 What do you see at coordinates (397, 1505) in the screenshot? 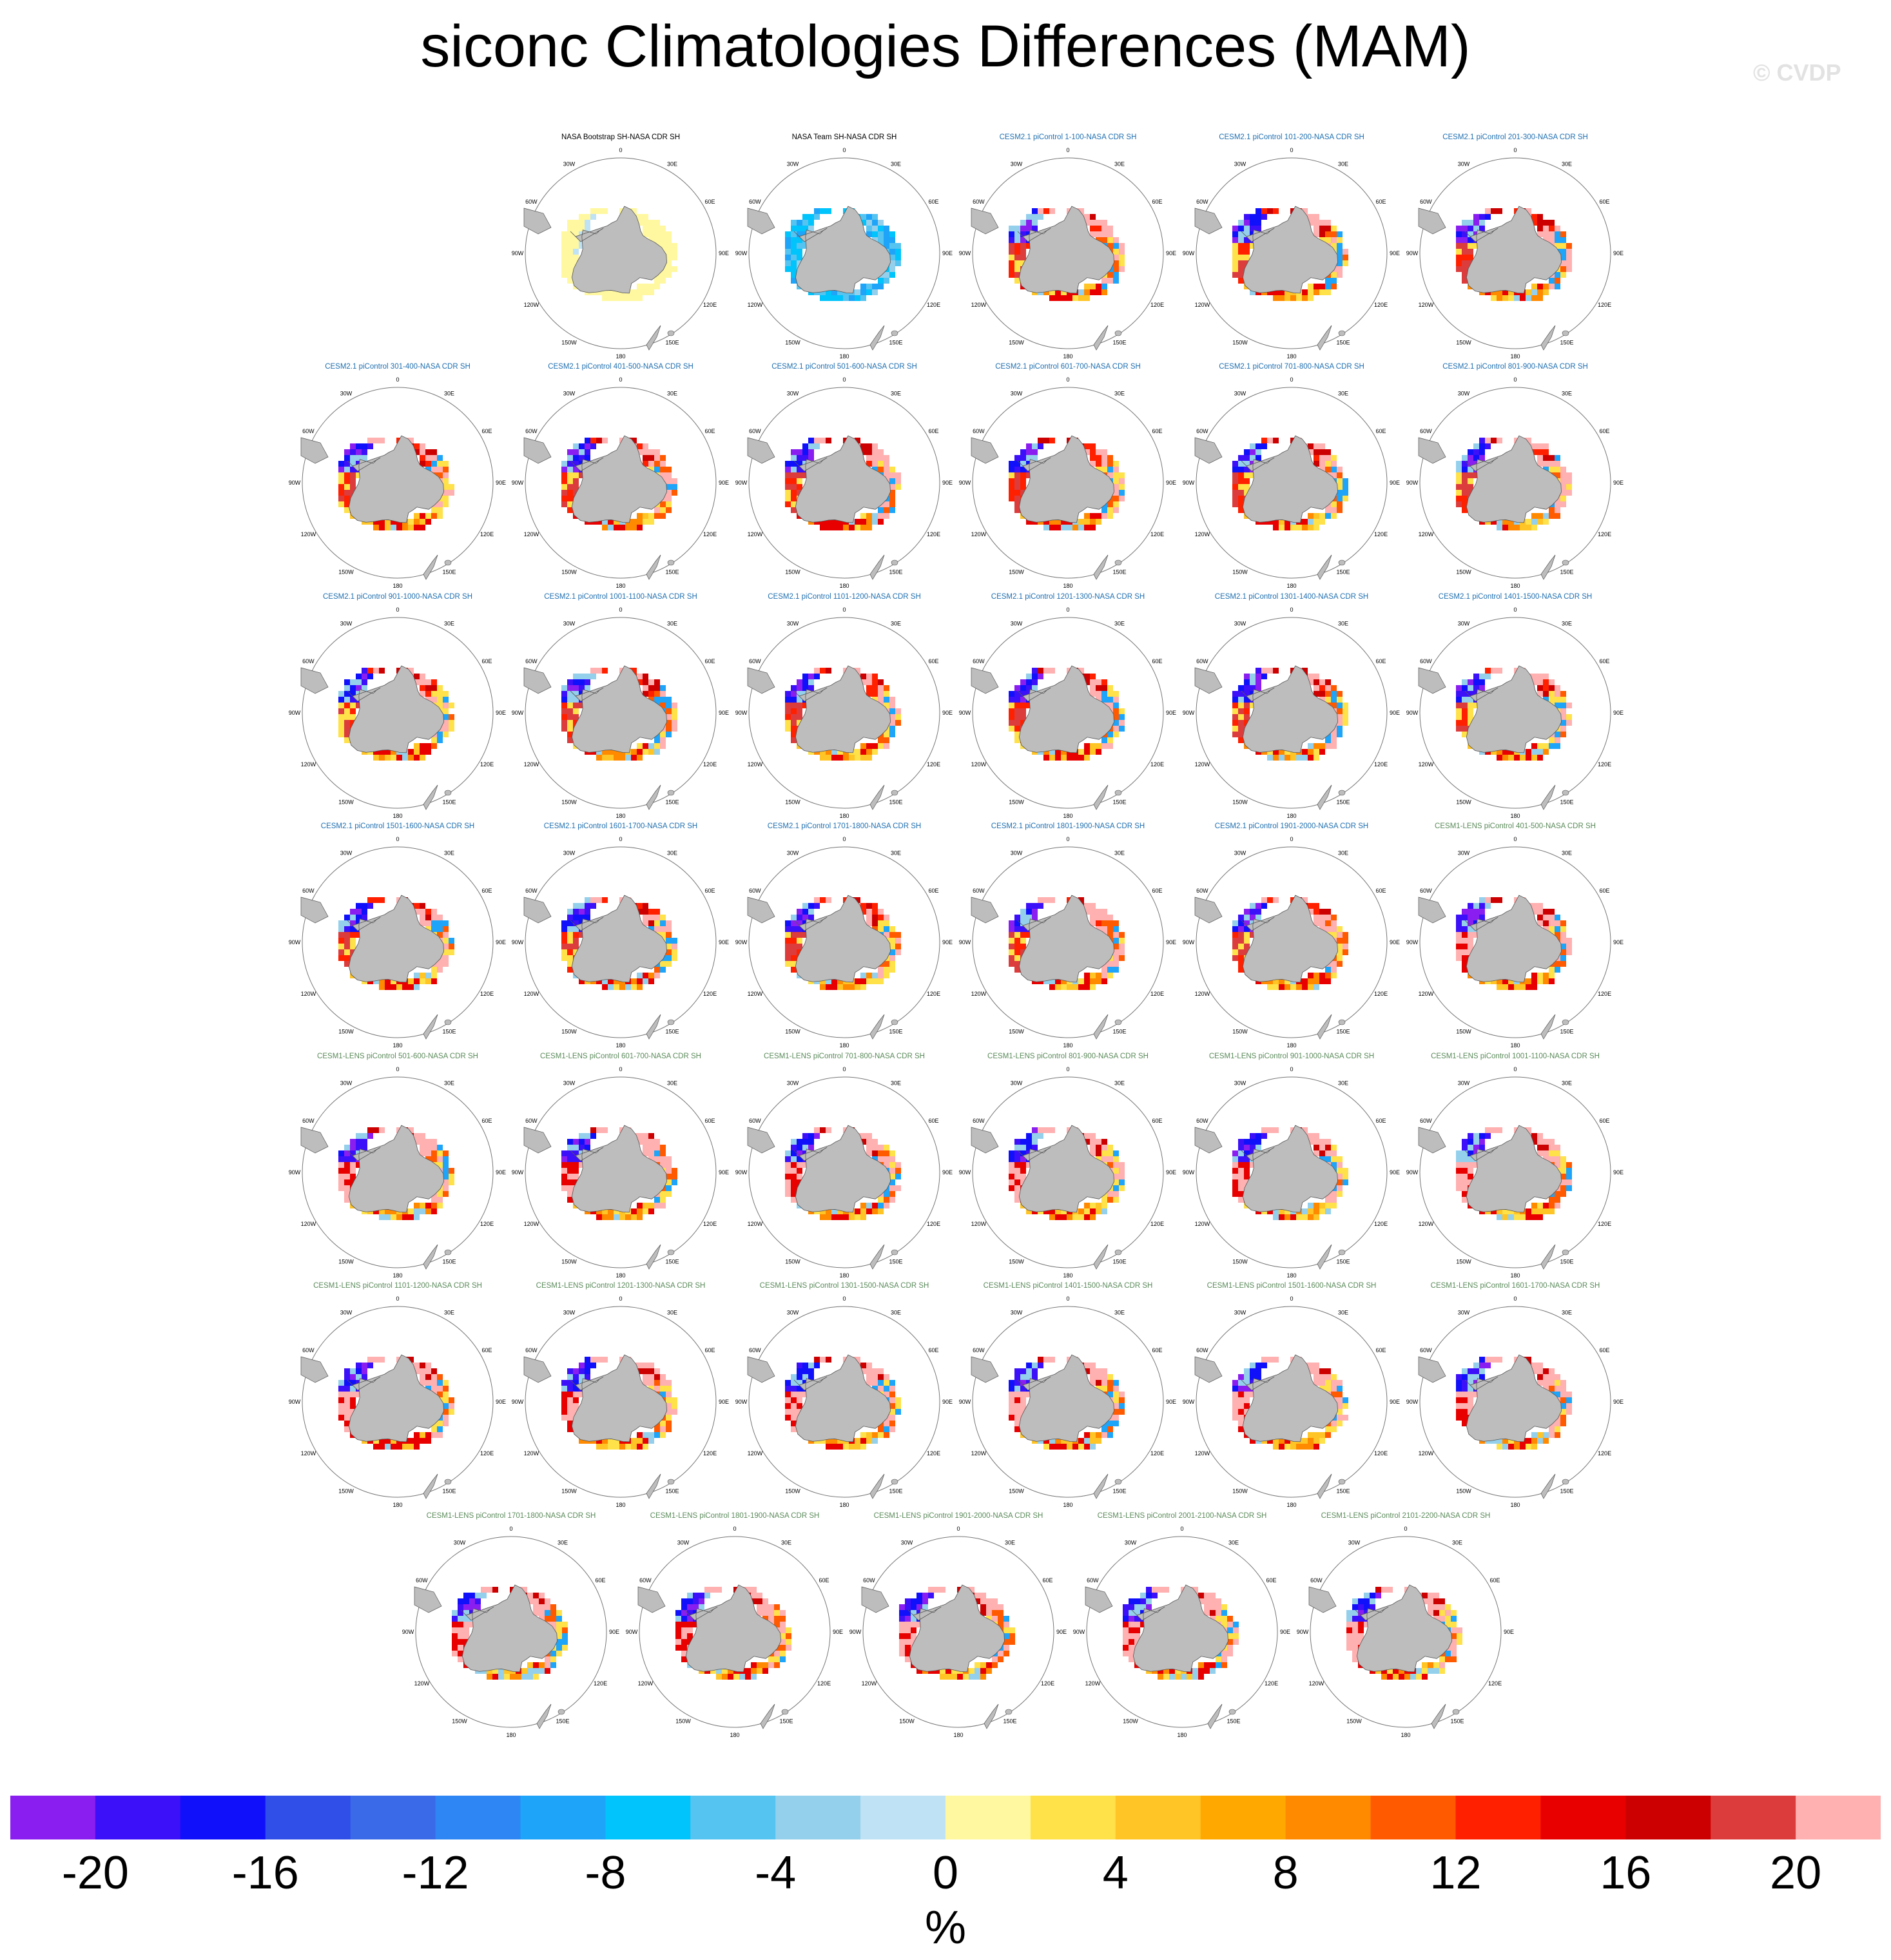
I see `longitude-label: 180` at bounding box center [397, 1505].